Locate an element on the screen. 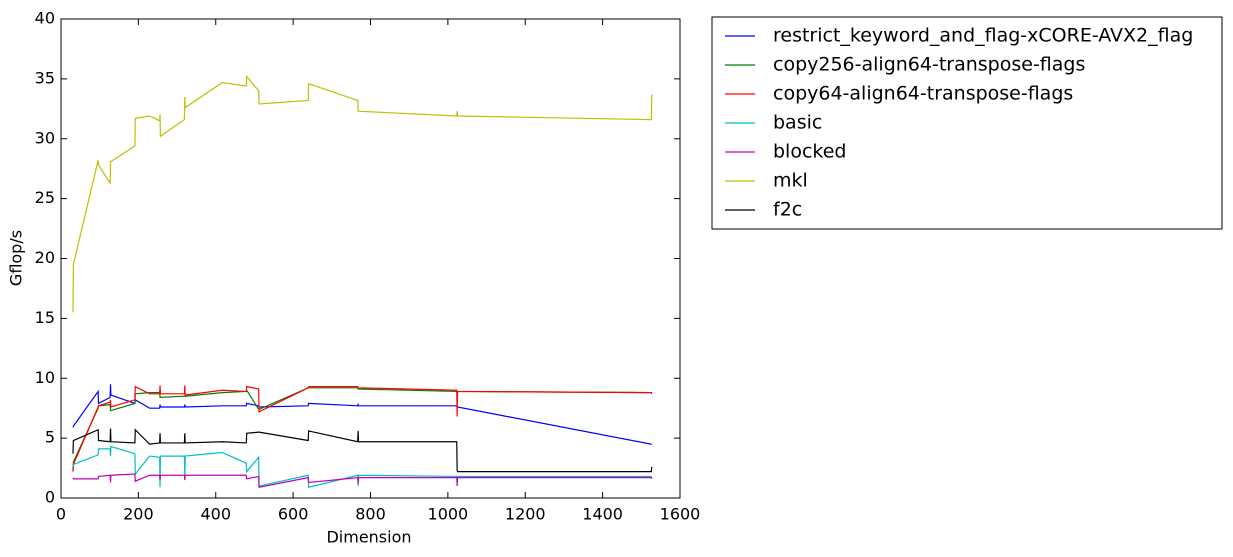 The image size is (1233, 557). legend-label: mkl is located at coordinates (790, 181).